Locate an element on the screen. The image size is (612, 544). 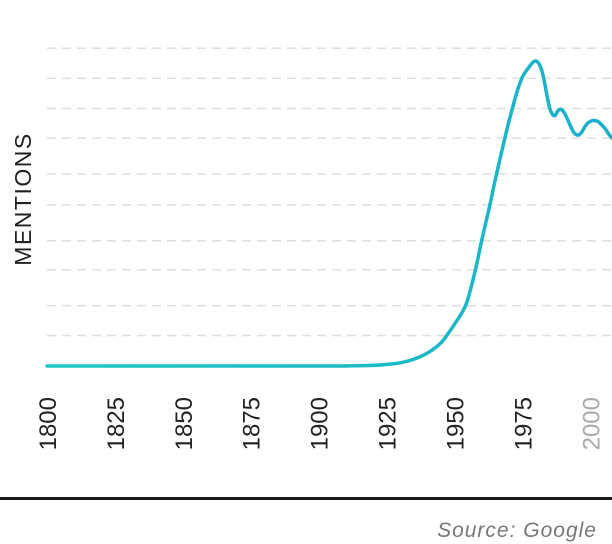
x-tick-label: 1875 is located at coordinates (252, 423).